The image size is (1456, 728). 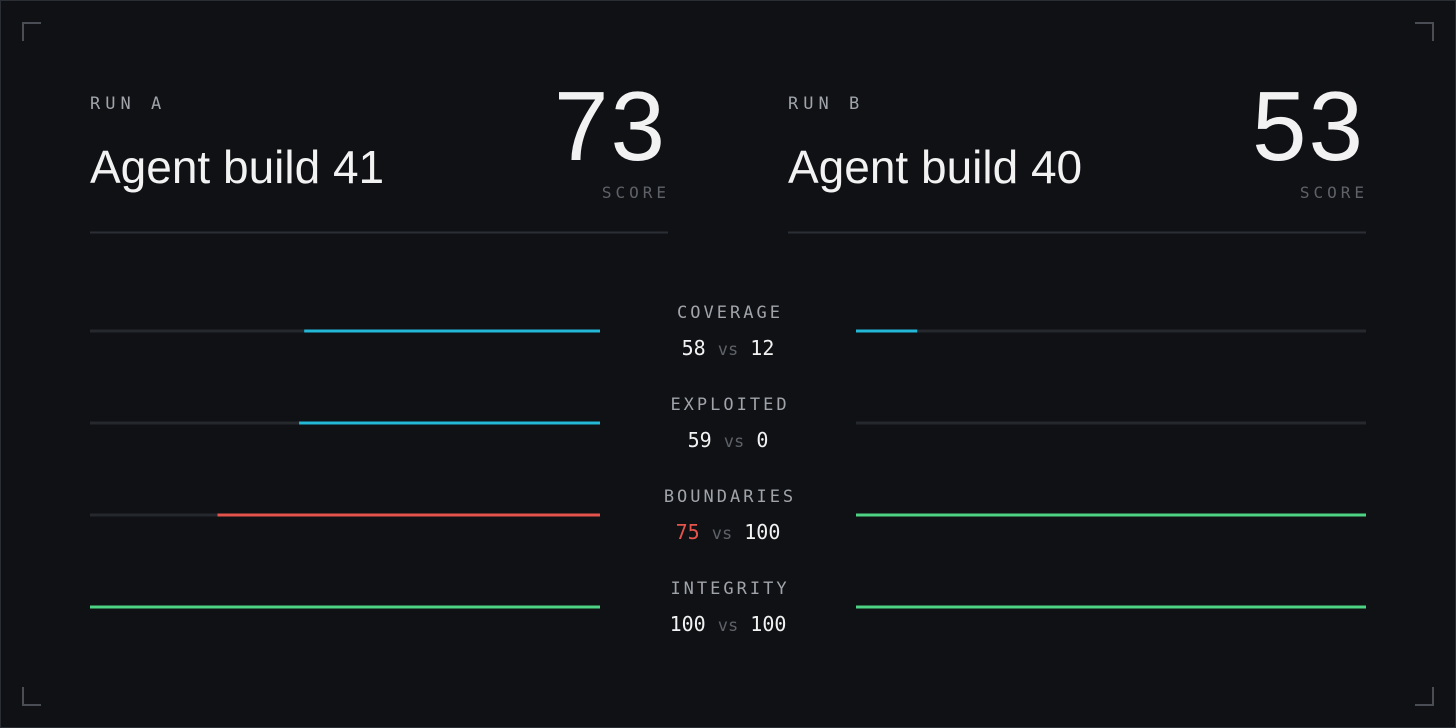 I want to click on run-label: RUN A, so click(x=128, y=104).